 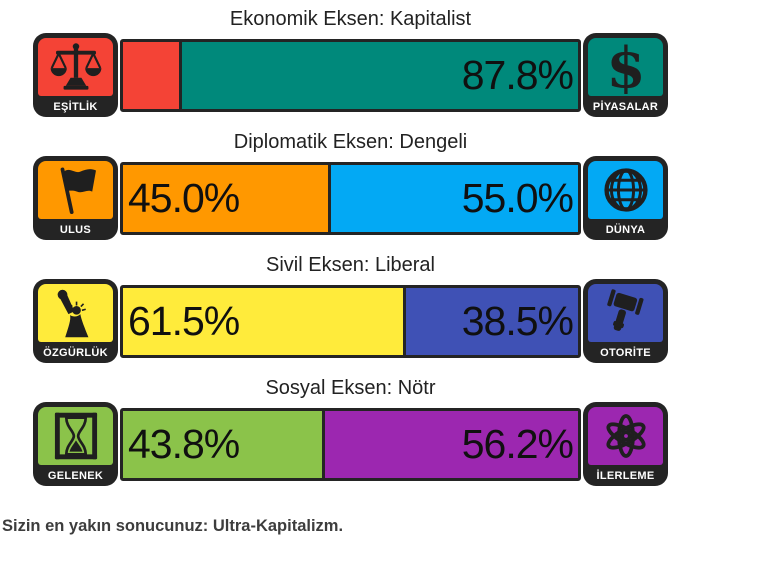 I want to click on statue-of-liberty-icon, so click(x=72, y=313).